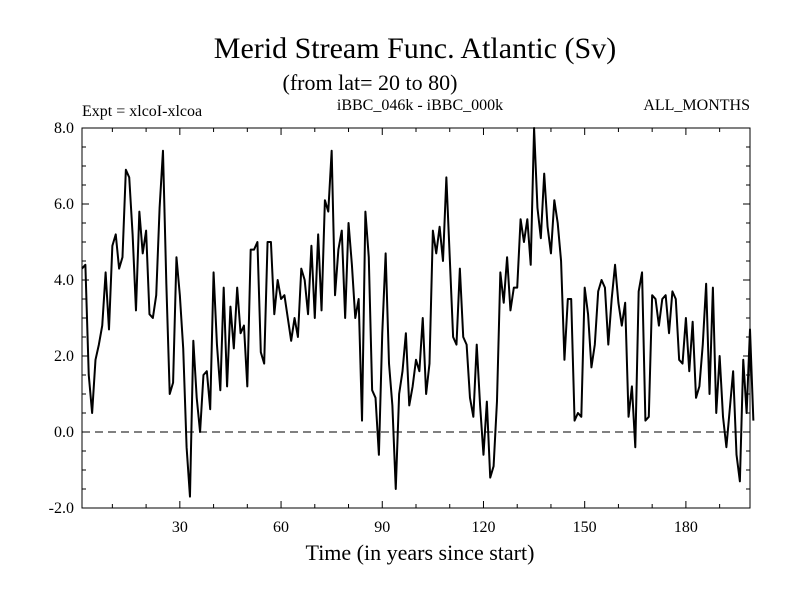 The height and width of the screenshot is (600, 800). I want to click on y-tick-label: 4.0, so click(64, 280).